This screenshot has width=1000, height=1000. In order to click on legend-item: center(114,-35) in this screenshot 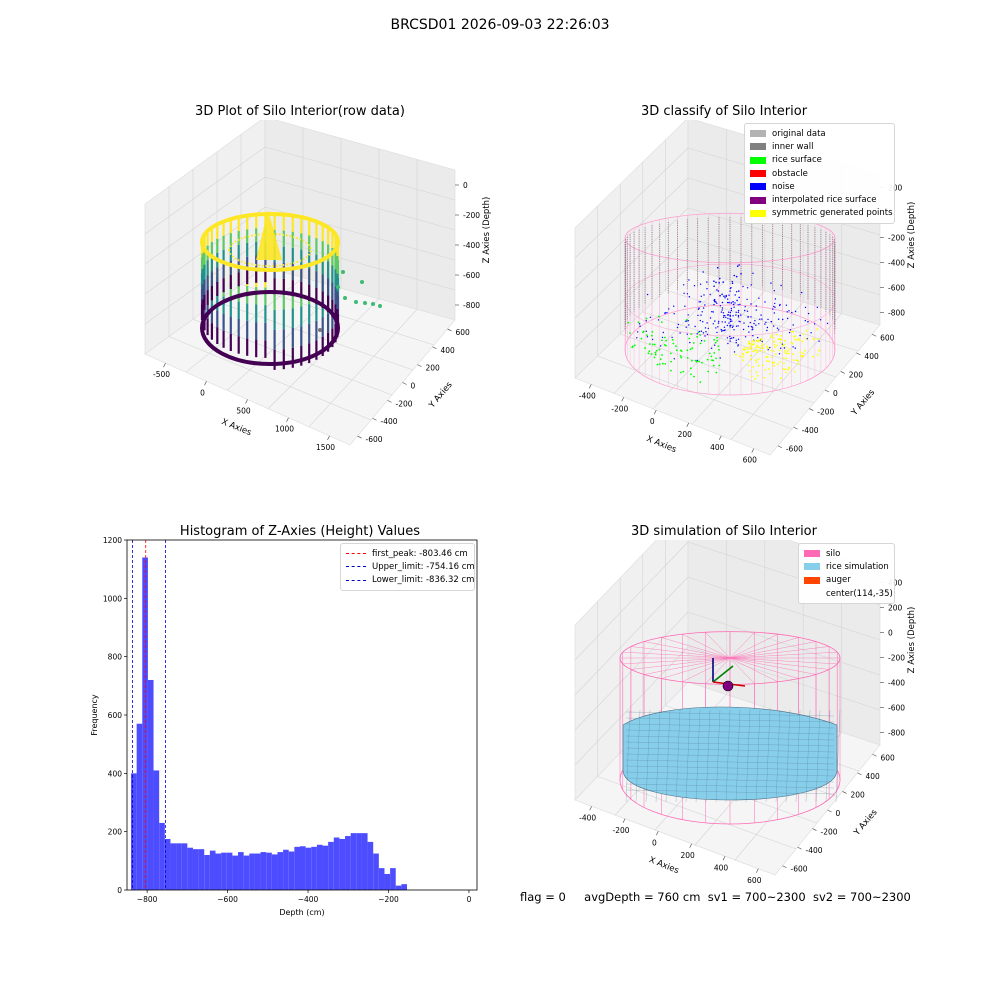, I will do `click(848, 593)`.